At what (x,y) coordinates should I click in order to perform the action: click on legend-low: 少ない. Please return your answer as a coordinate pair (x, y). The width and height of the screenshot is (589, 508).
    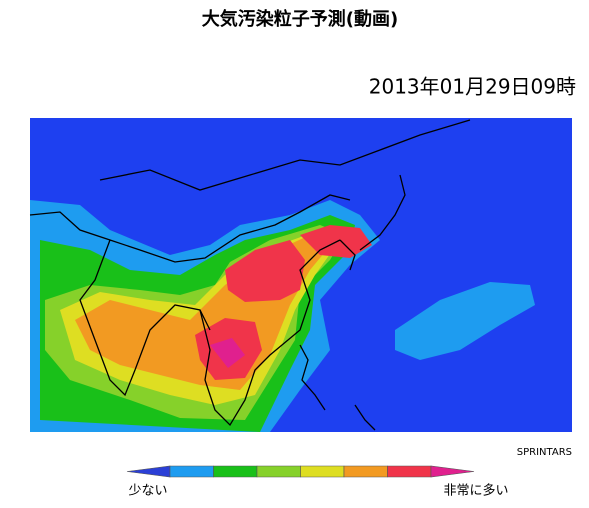
    Looking at the image, I should click on (147, 491).